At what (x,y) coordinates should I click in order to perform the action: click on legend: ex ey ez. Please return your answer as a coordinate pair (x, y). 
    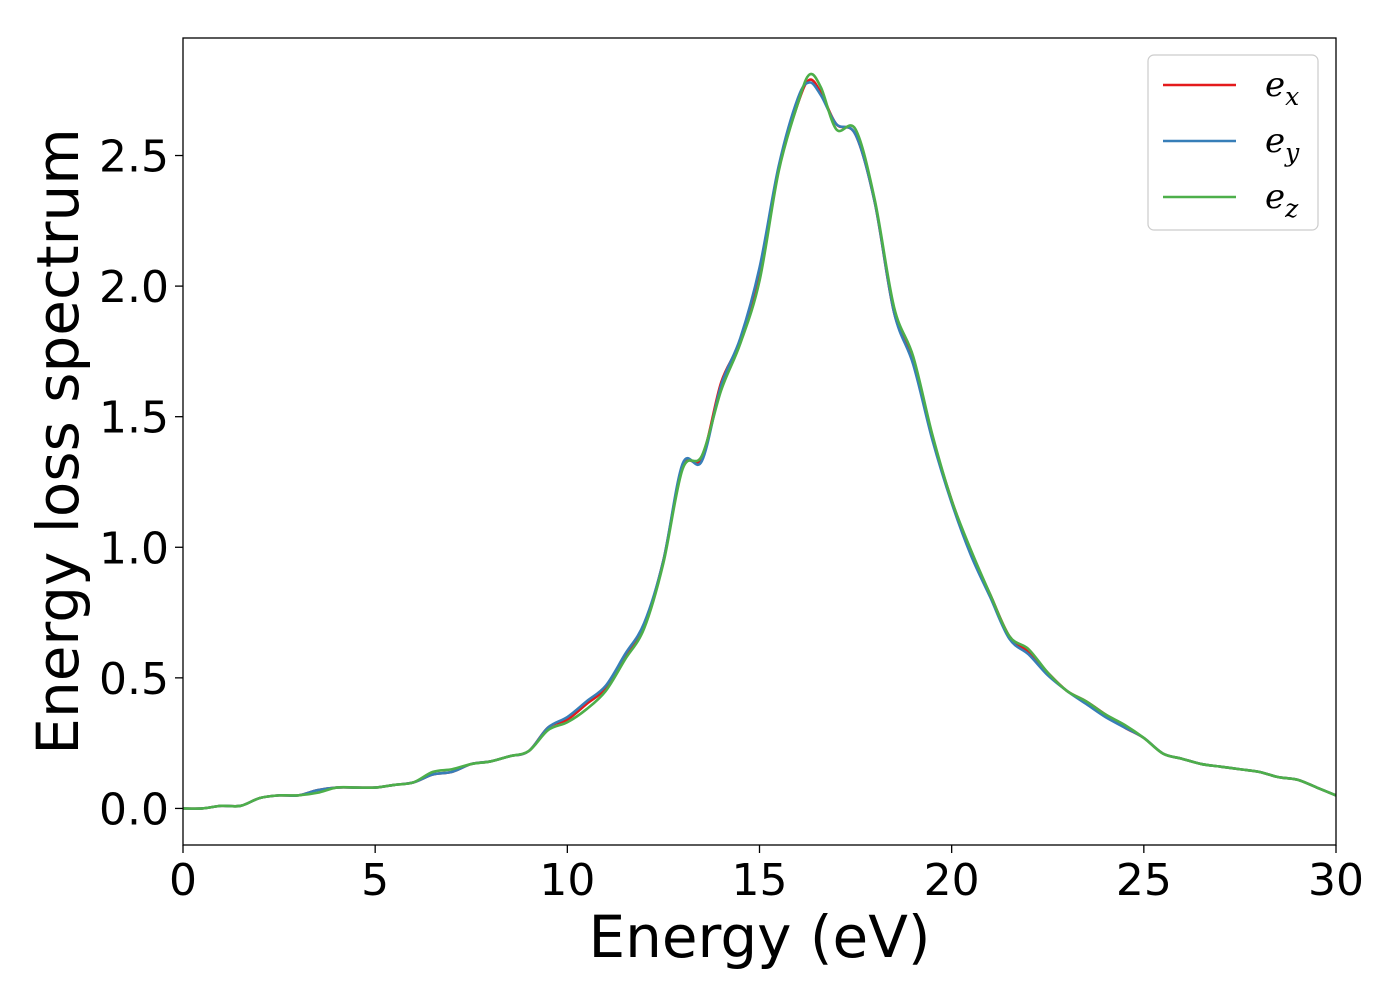
    Looking at the image, I should click on (1233, 142).